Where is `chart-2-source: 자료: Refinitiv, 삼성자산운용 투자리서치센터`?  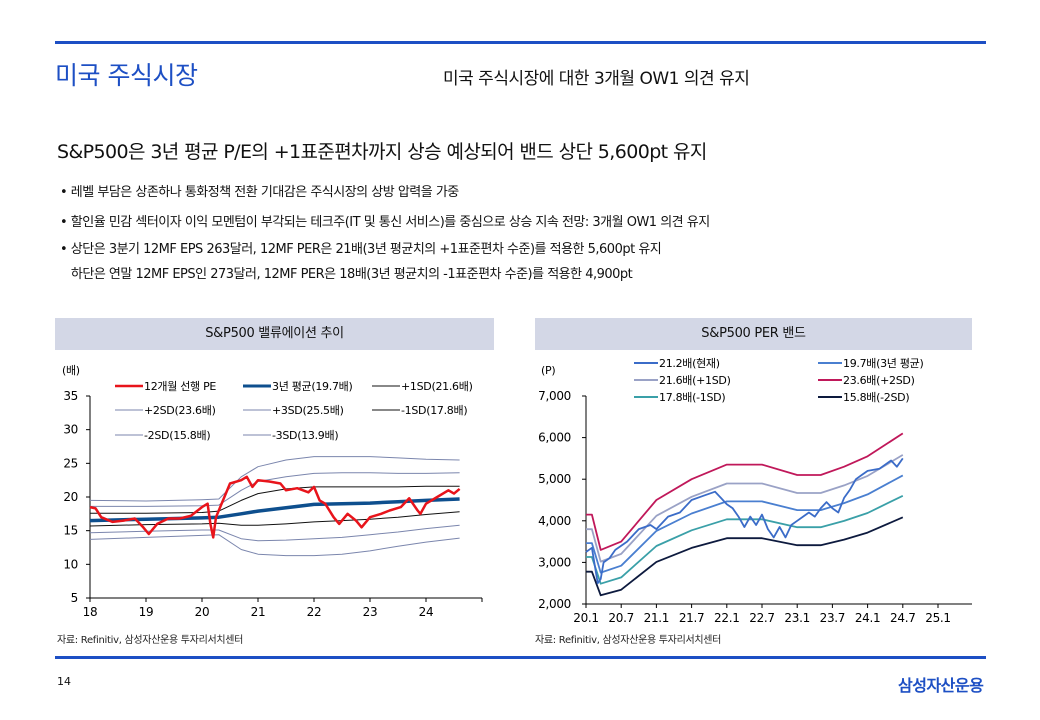
chart-2-source: 자료: Refinitiv, 삼성자산운용 투자리서치센터 is located at coordinates (628, 640).